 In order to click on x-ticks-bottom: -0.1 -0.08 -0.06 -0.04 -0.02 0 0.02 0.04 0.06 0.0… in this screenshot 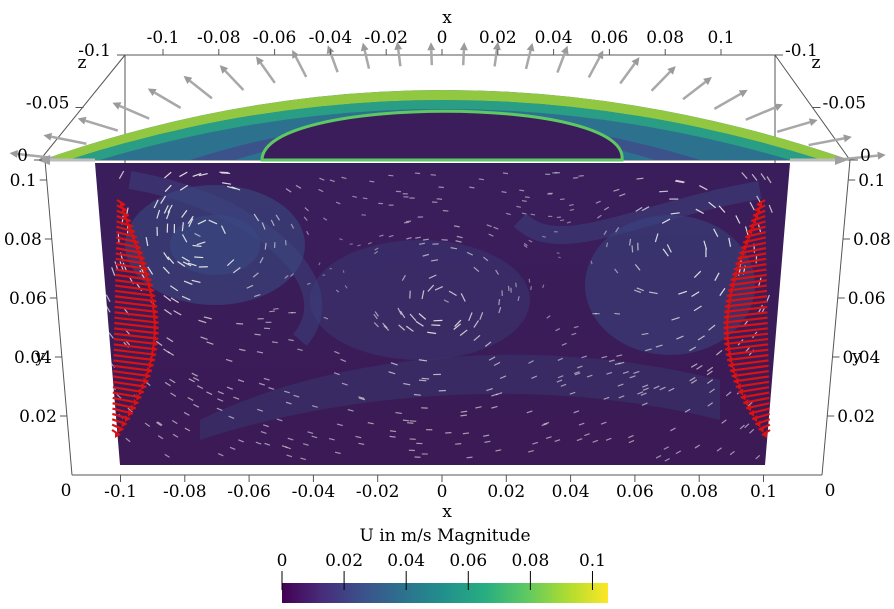, I will do `click(440, 488)`.